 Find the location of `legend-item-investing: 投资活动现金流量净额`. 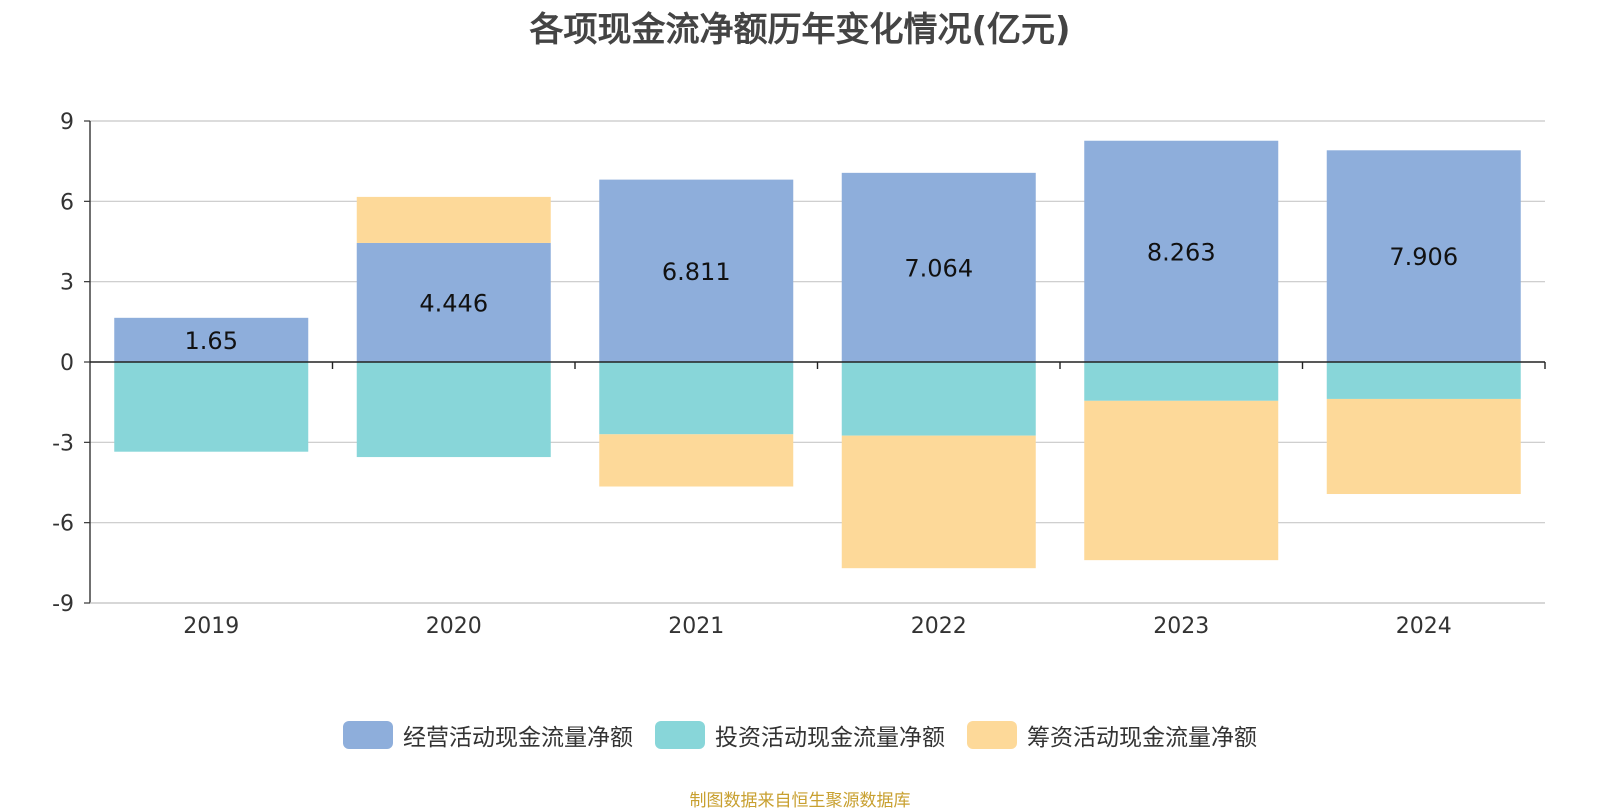

legend-item-investing: 投资活动现金流量净额 is located at coordinates (800, 735).